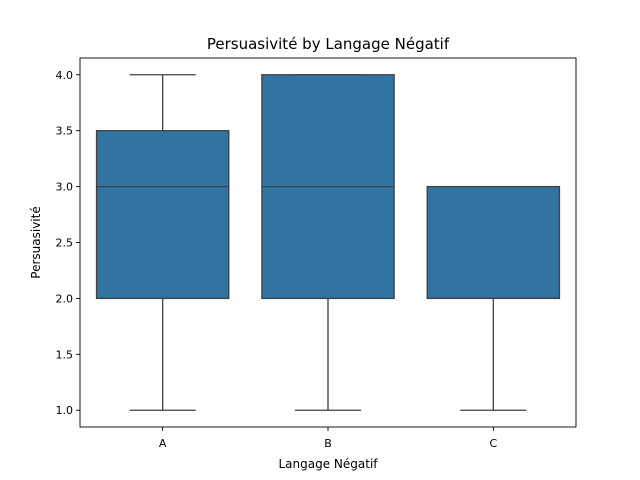 This screenshot has width=640, height=480. I want to click on y-tick-label: 2.5, so click(65, 243).